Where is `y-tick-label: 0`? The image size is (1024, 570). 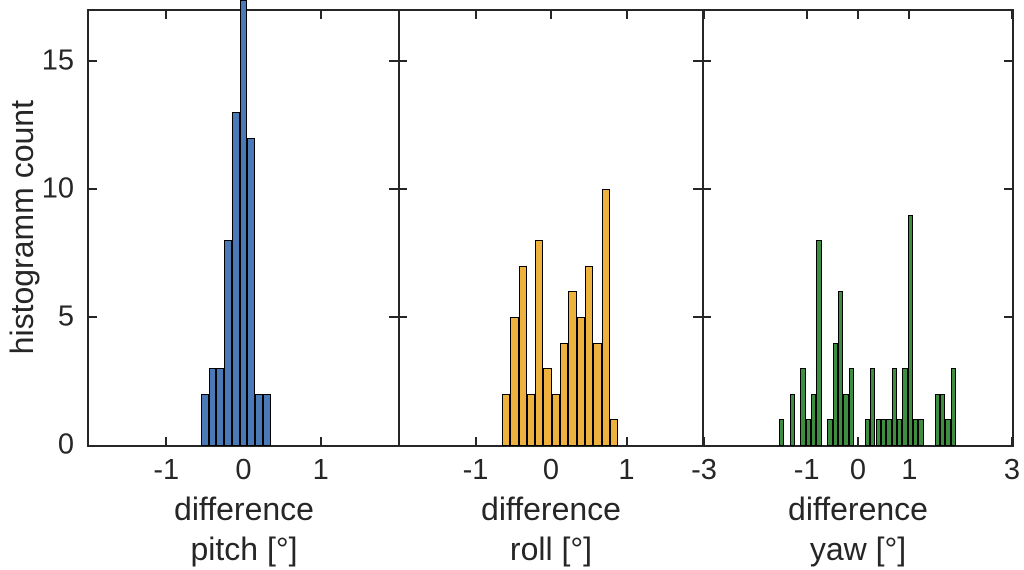
y-tick-label: 0 is located at coordinates (65, 444).